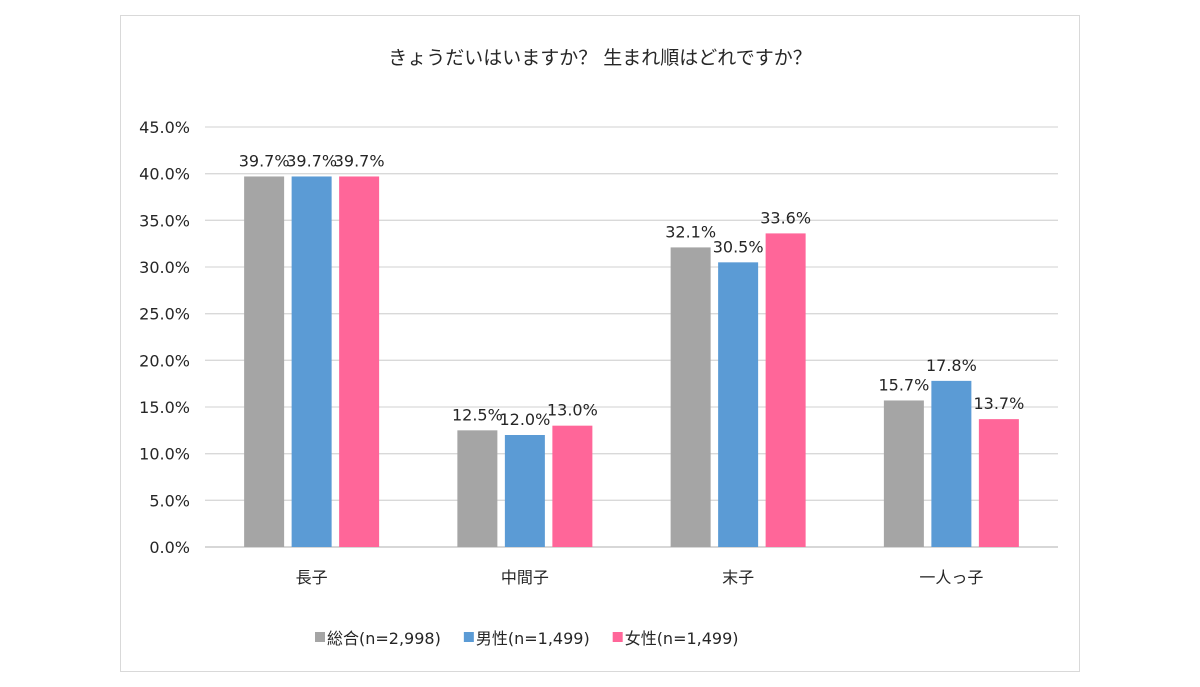 The image size is (1200, 687). What do you see at coordinates (951, 577) in the screenshot?
I see `x-tick-label: 一人っ子` at bounding box center [951, 577].